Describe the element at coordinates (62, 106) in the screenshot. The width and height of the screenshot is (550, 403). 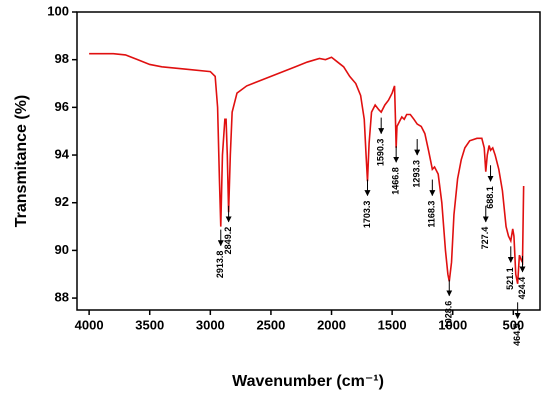
I see `y-tick-label: 96` at that location.